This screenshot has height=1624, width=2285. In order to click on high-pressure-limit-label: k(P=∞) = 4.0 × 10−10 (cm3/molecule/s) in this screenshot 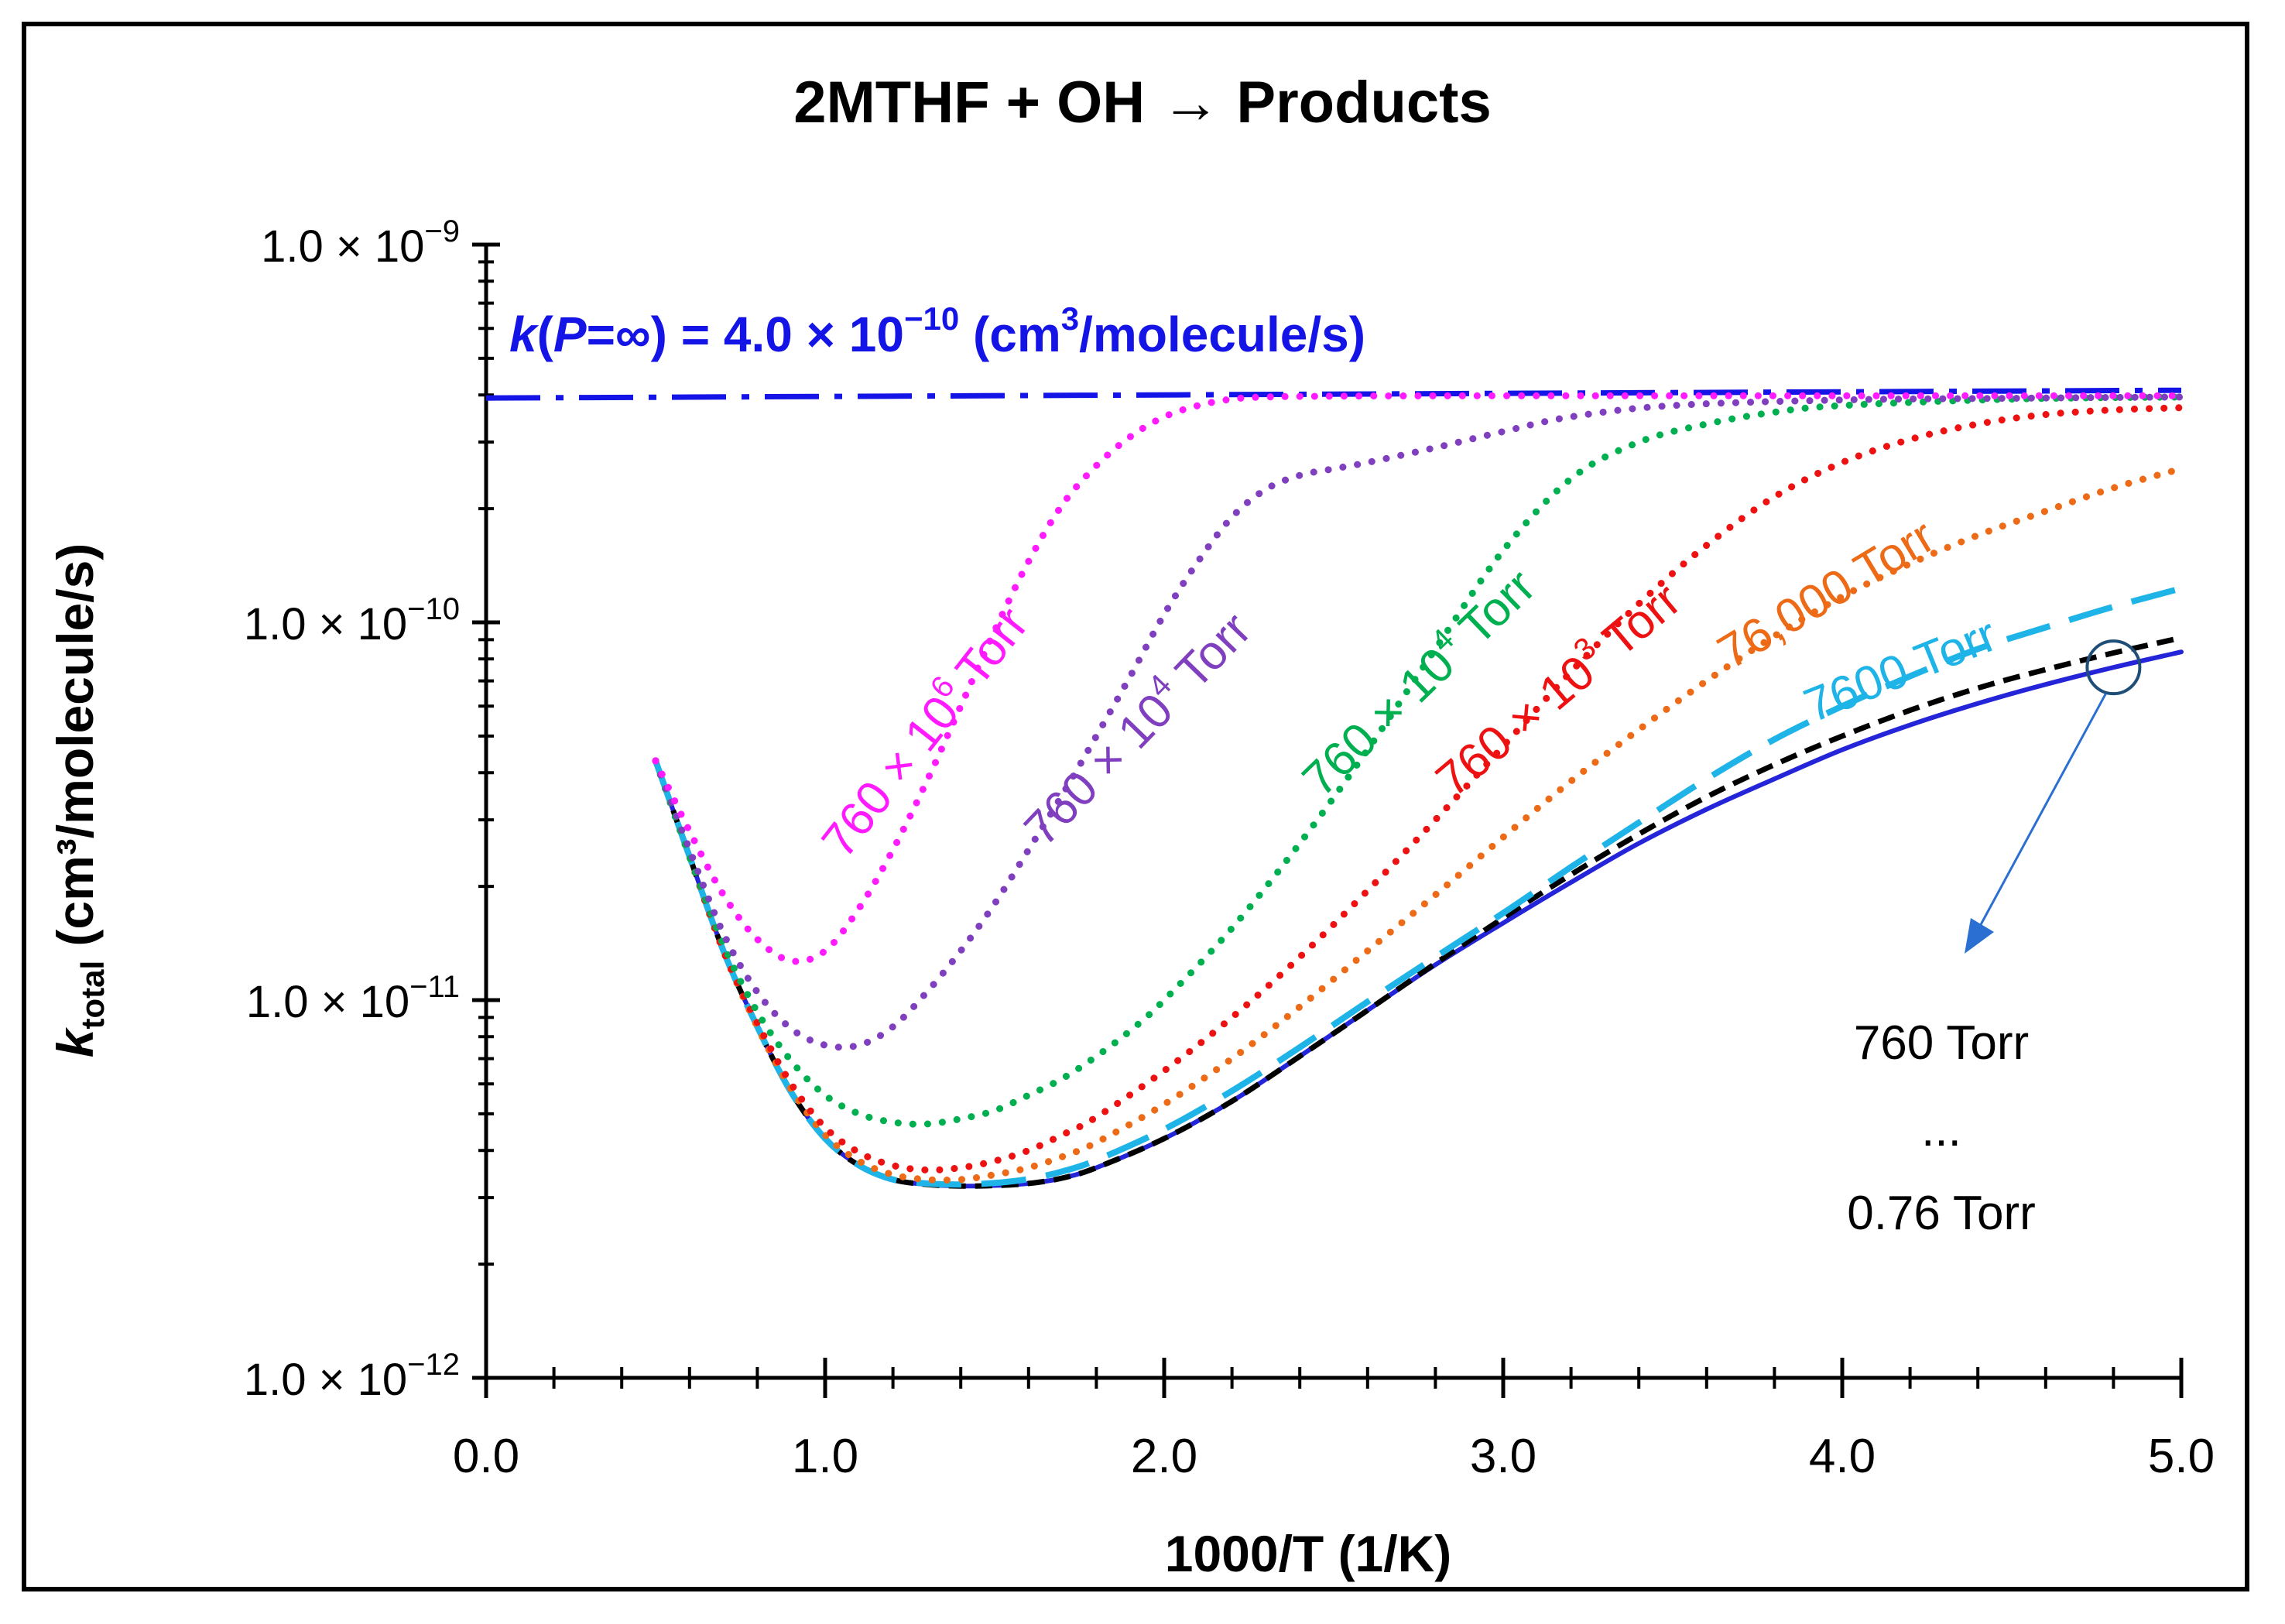, I will do `click(937, 331)`.